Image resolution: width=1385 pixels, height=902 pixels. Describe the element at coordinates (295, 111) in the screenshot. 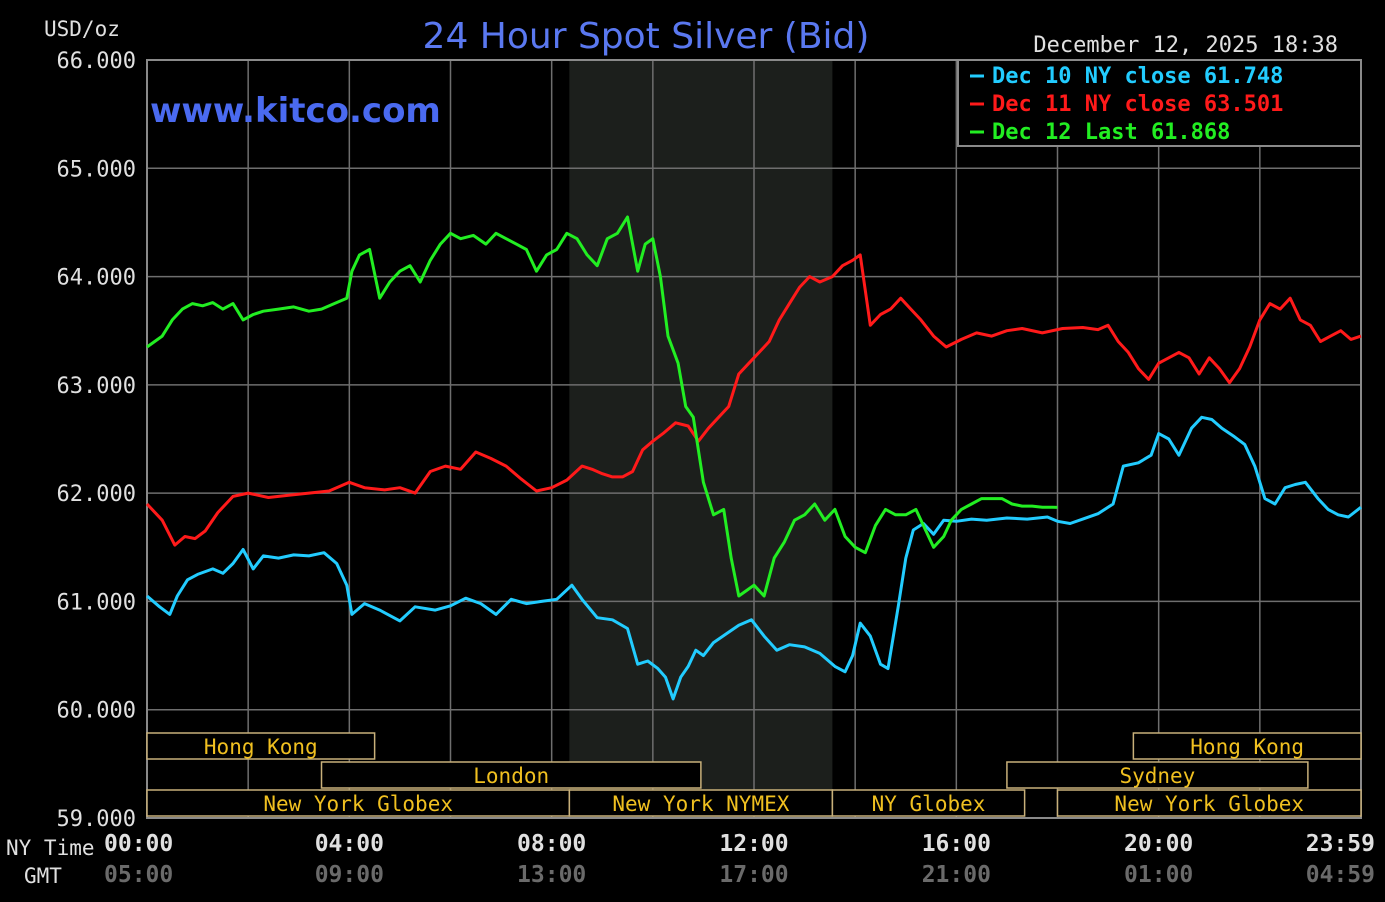

I see `kitco-watermark: www.kitco.com` at that location.